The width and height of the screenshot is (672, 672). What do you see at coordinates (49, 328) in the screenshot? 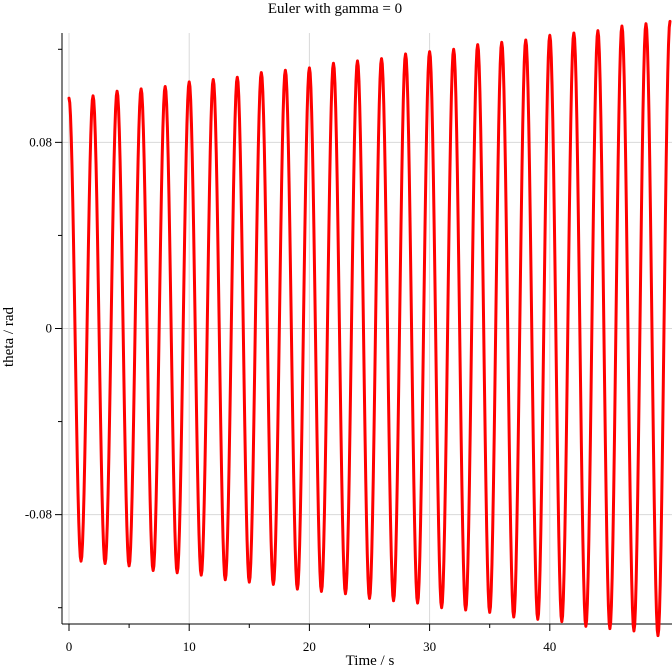
I see `y-tick-label: 0` at bounding box center [49, 328].